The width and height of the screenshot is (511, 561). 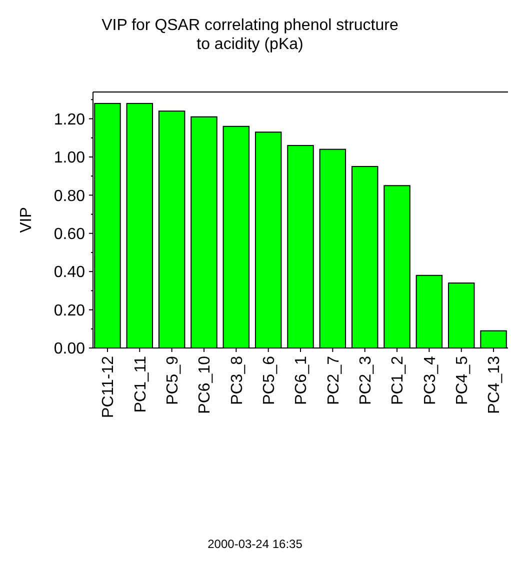 What do you see at coordinates (70, 273) in the screenshot?
I see `y-tick-label: 0.40` at bounding box center [70, 273].